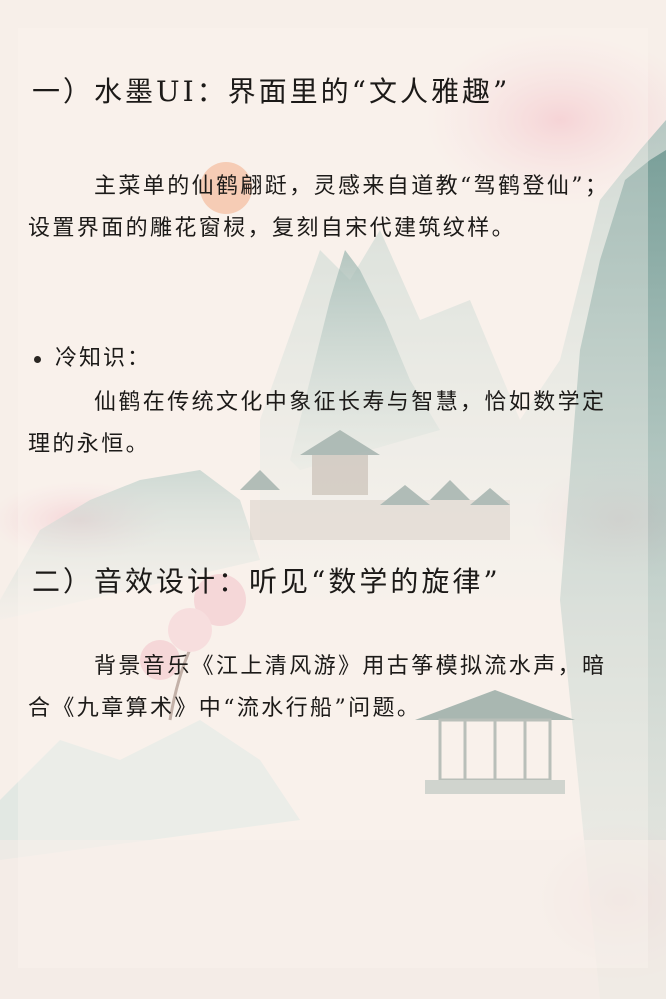 The height and width of the screenshot is (999, 666). I want to click on section-1-heading: 一）水墨UI：界面里的“文人雅趣”, so click(271, 91).